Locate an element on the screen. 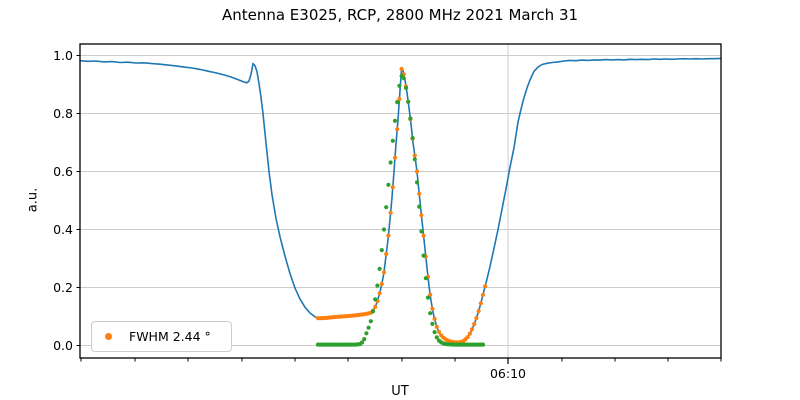 This screenshot has height=400, width=800. legend: FWHM 2.44 ° is located at coordinates (161, 336).